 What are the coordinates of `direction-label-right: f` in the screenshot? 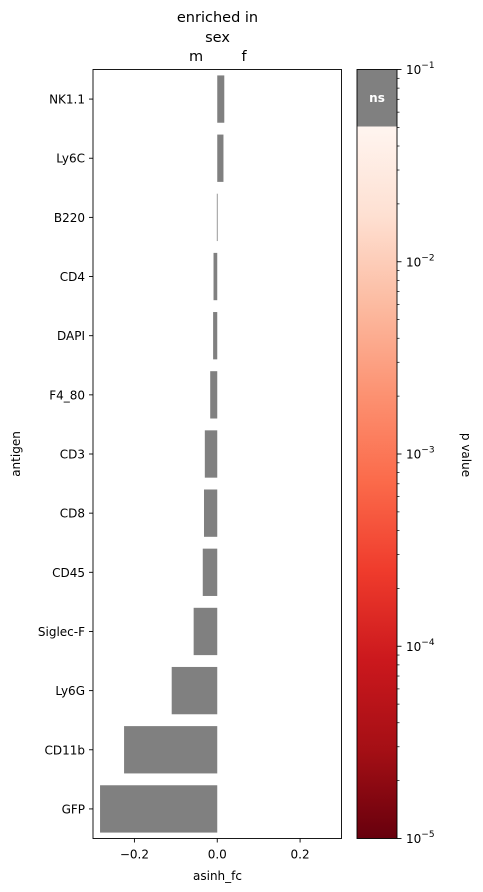 It's located at (244, 57).